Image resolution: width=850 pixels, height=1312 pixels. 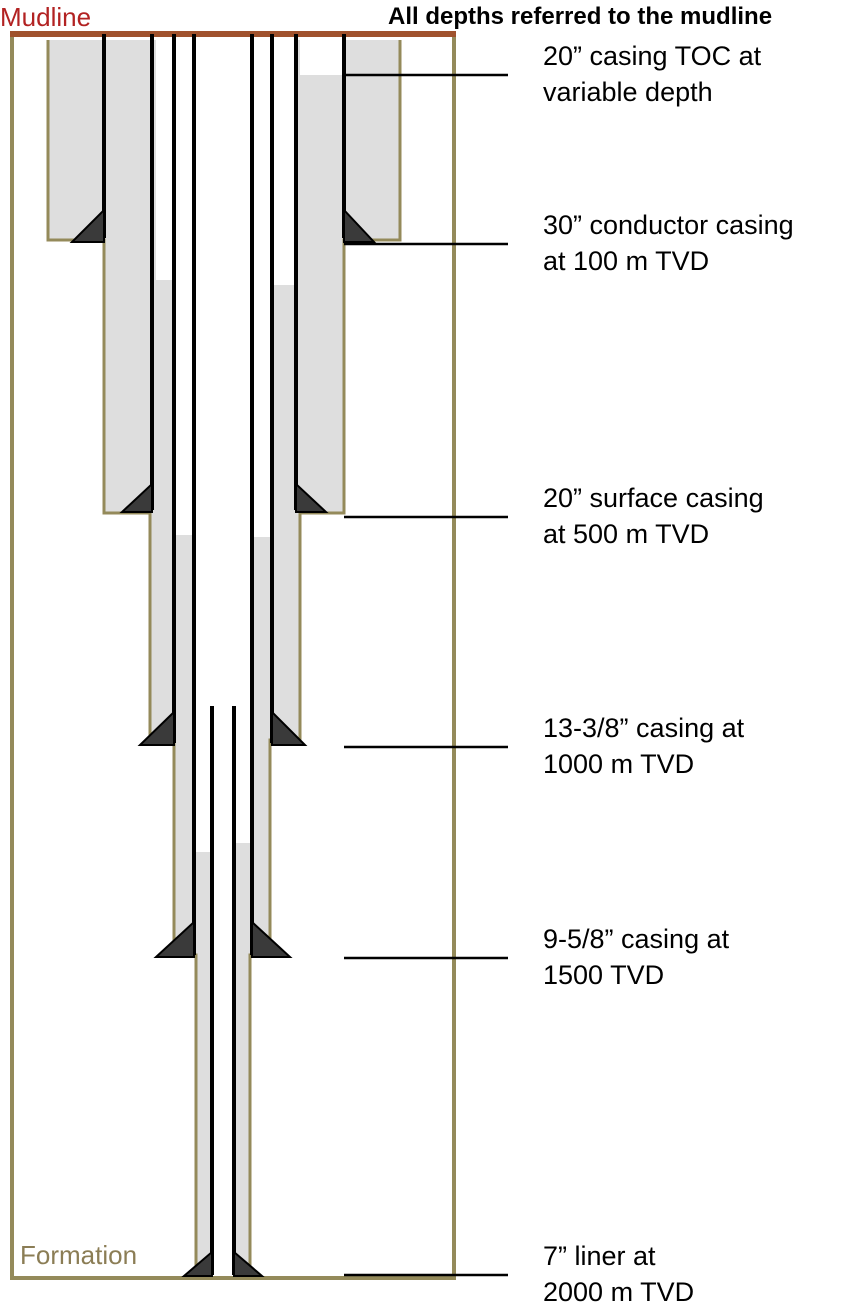 What do you see at coordinates (668, 225) in the screenshot?
I see `label-casing-30-line-1: 30” conductor casing` at bounding box center [668, 225].